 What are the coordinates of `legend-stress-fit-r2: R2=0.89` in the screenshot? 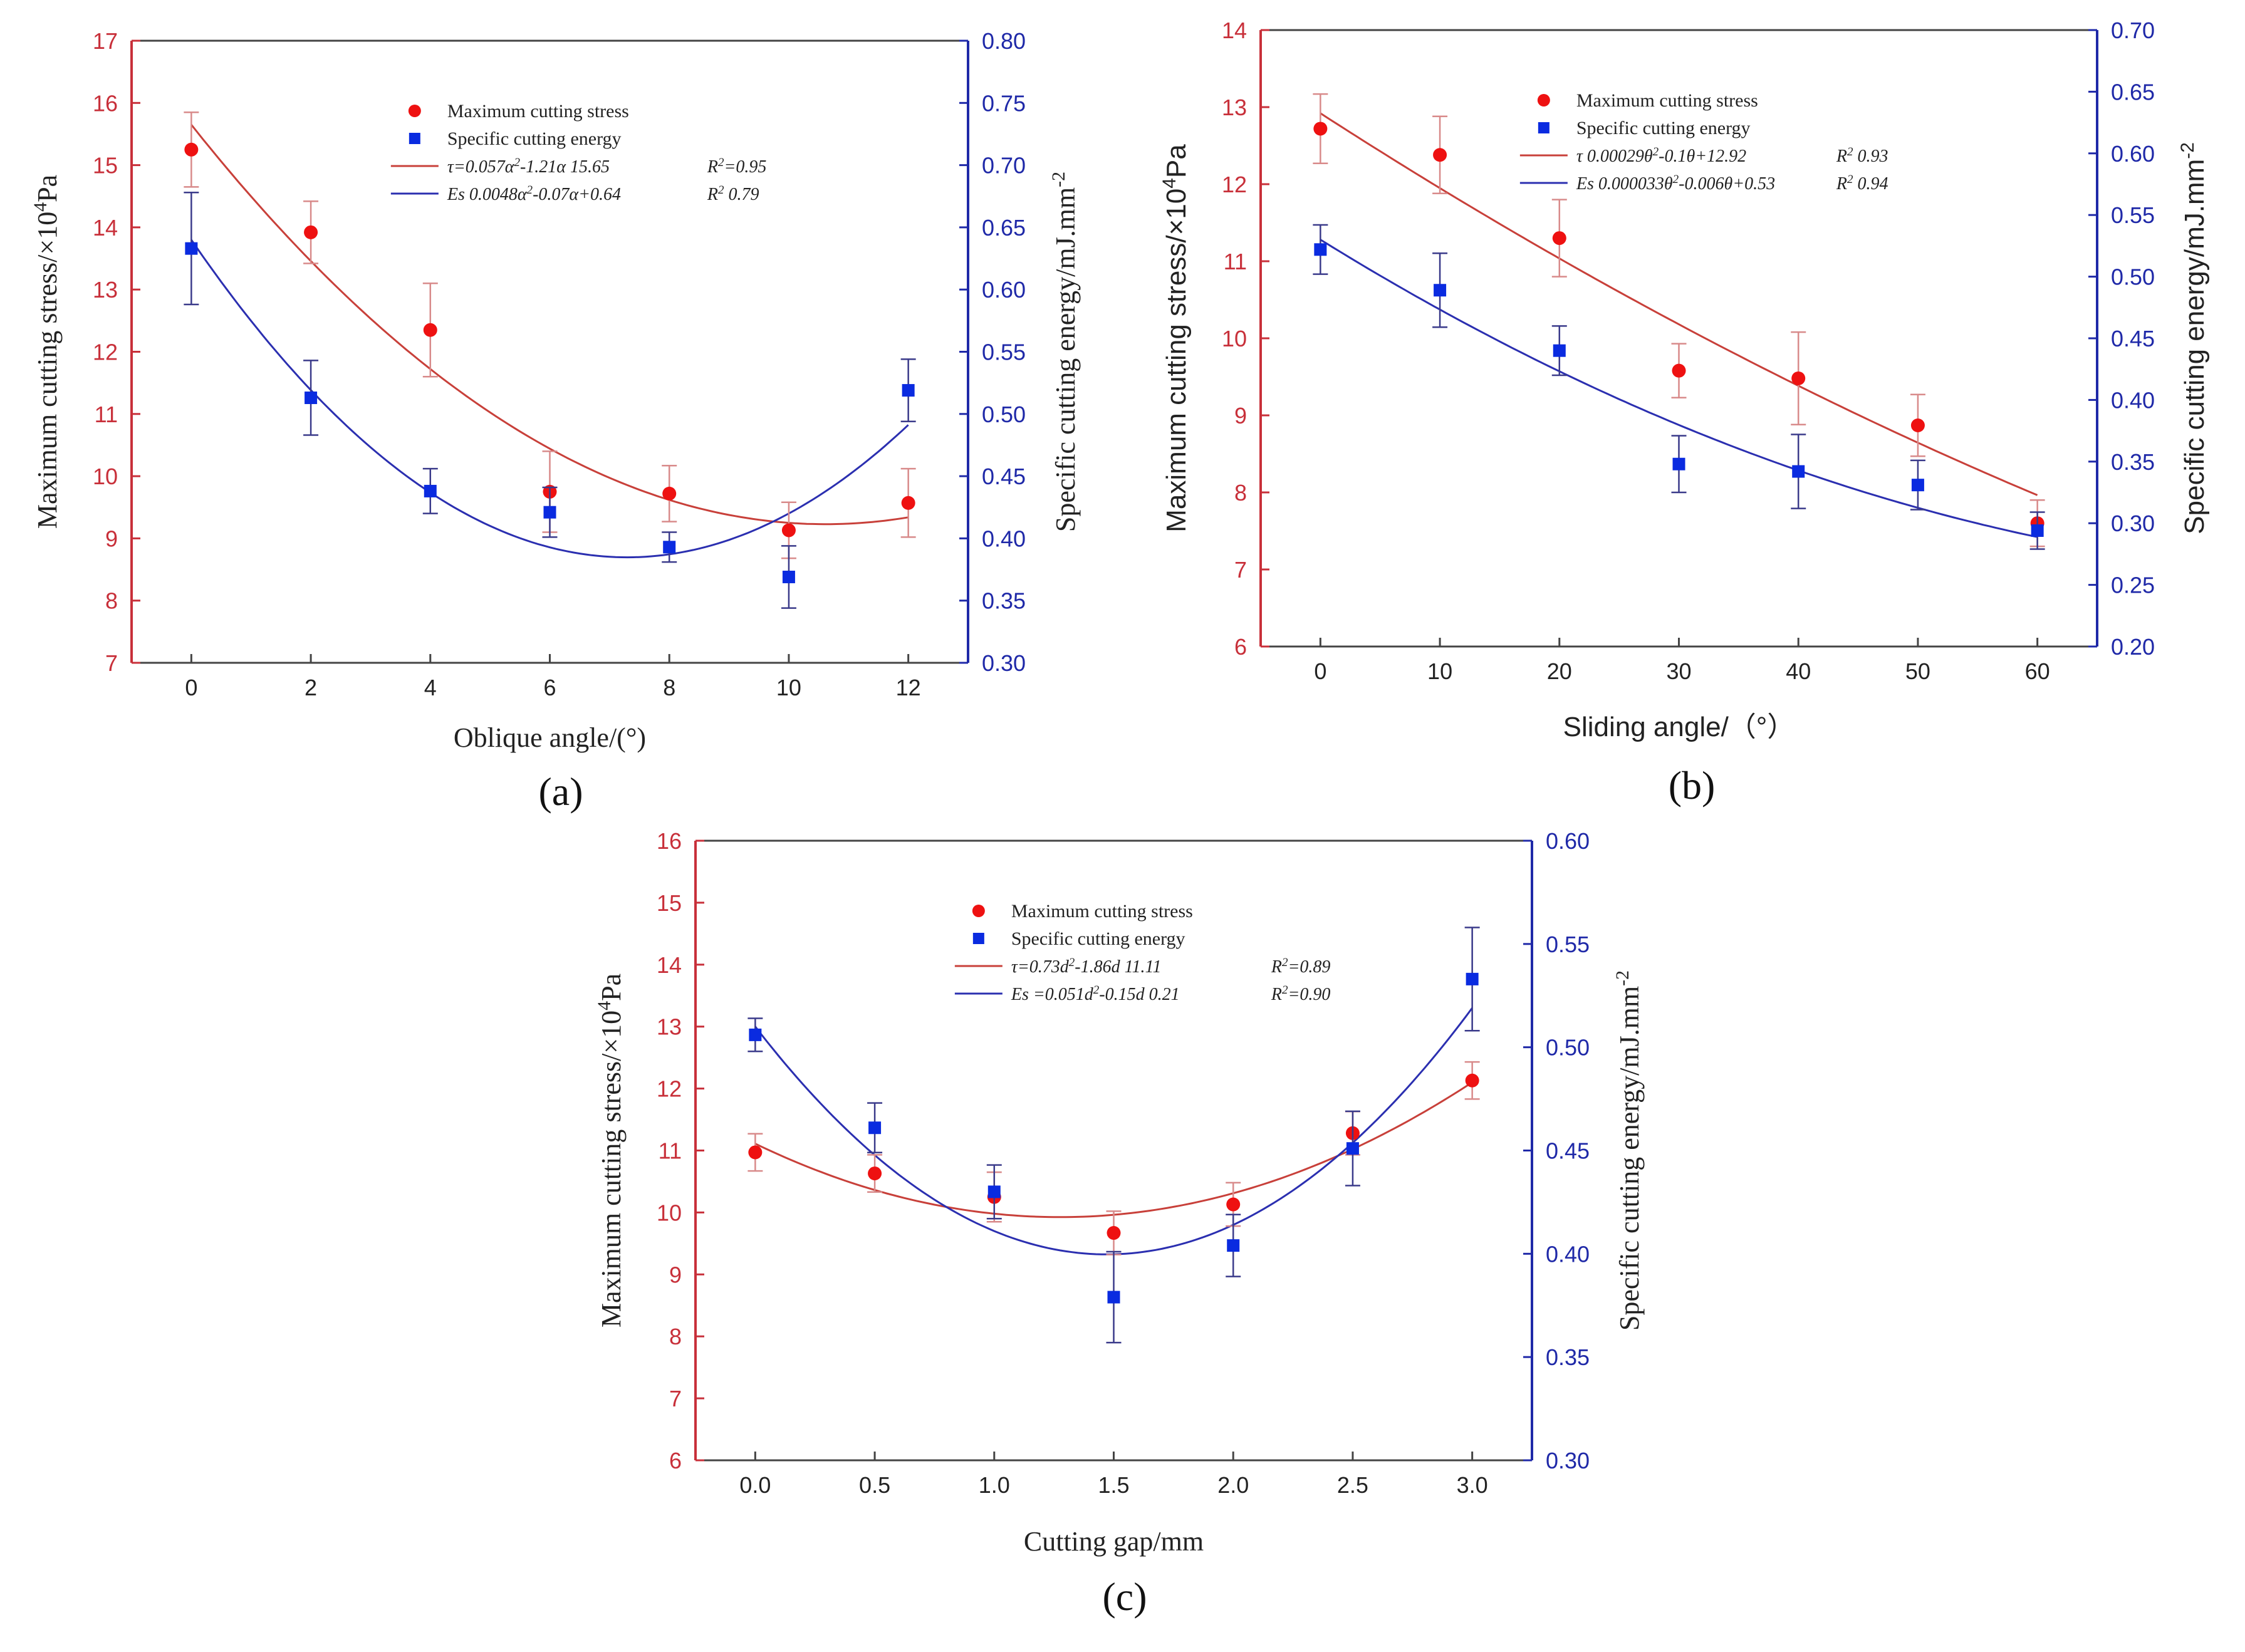 It's located at (1301, 966).